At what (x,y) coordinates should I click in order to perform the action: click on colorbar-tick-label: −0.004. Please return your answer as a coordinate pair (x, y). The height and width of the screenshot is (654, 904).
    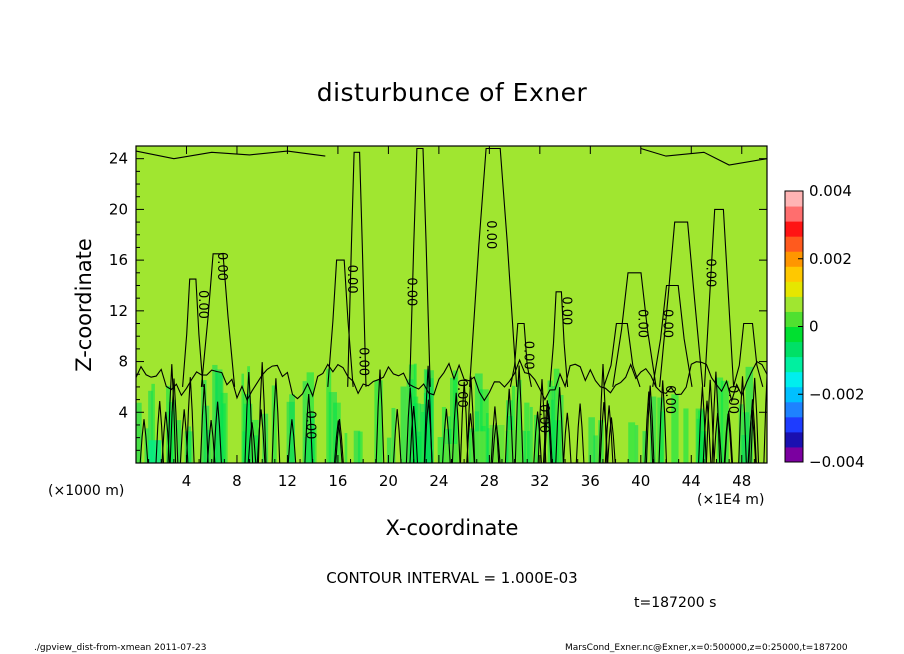
    Looking at the image, I should click on (837, 462).